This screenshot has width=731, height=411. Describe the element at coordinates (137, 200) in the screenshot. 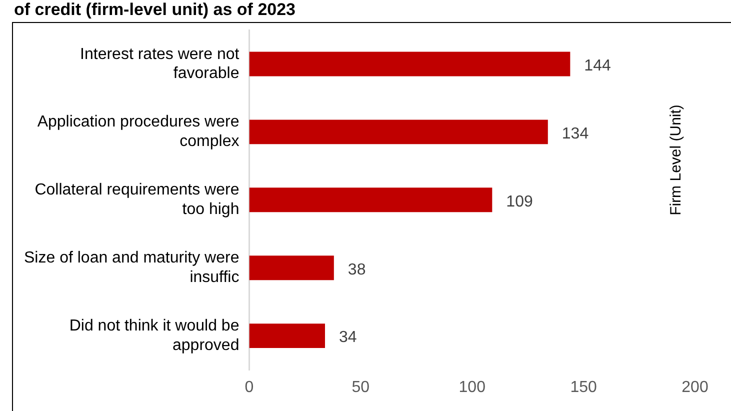

I see `y-tick-label: Collateral requirements were too high` at that location.